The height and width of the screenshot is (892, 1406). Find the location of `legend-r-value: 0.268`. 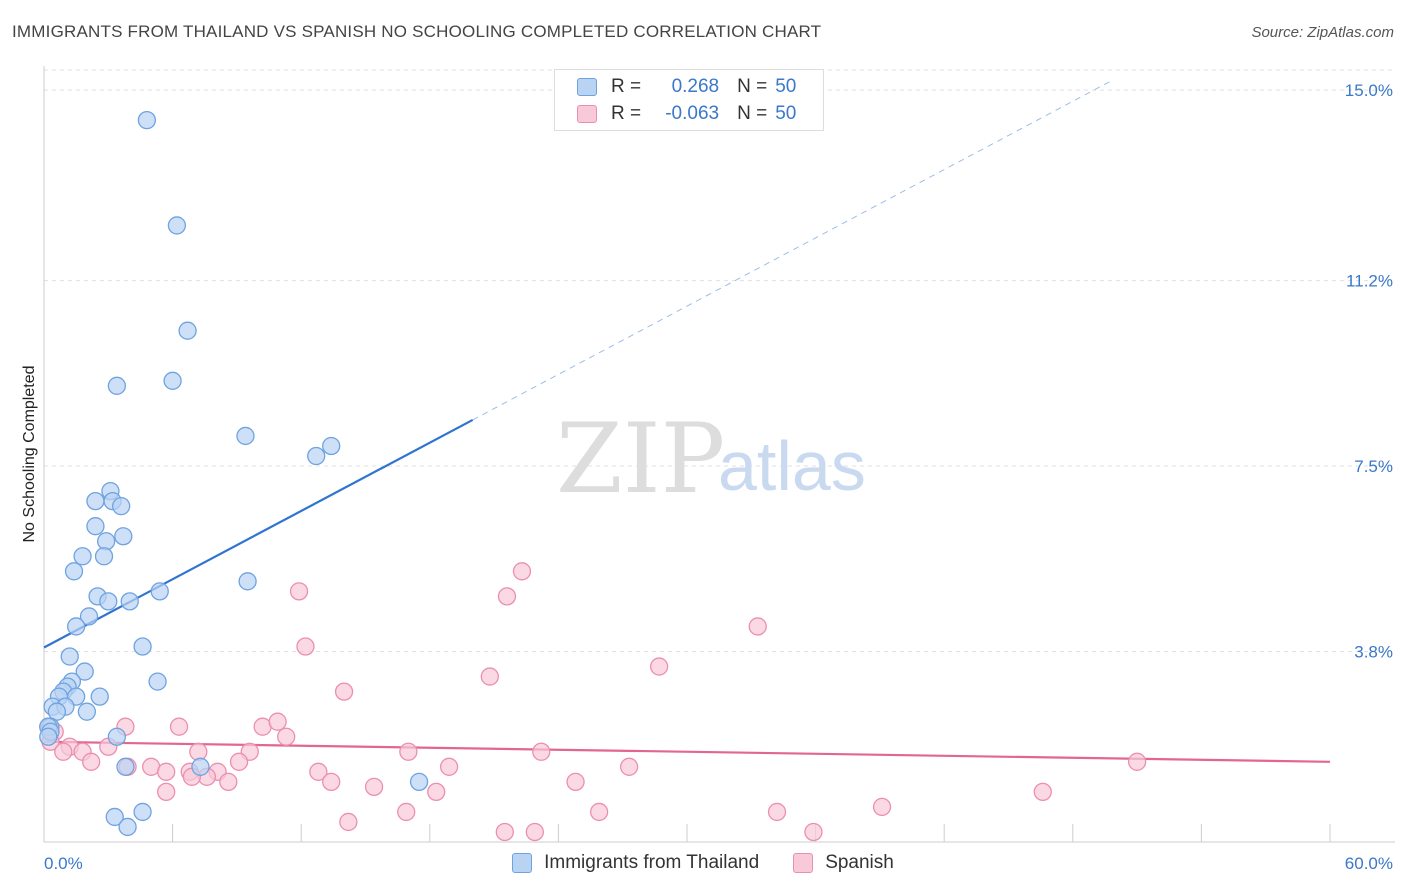

legend-r-value: 0.268 is located at coordinates (695, 86).